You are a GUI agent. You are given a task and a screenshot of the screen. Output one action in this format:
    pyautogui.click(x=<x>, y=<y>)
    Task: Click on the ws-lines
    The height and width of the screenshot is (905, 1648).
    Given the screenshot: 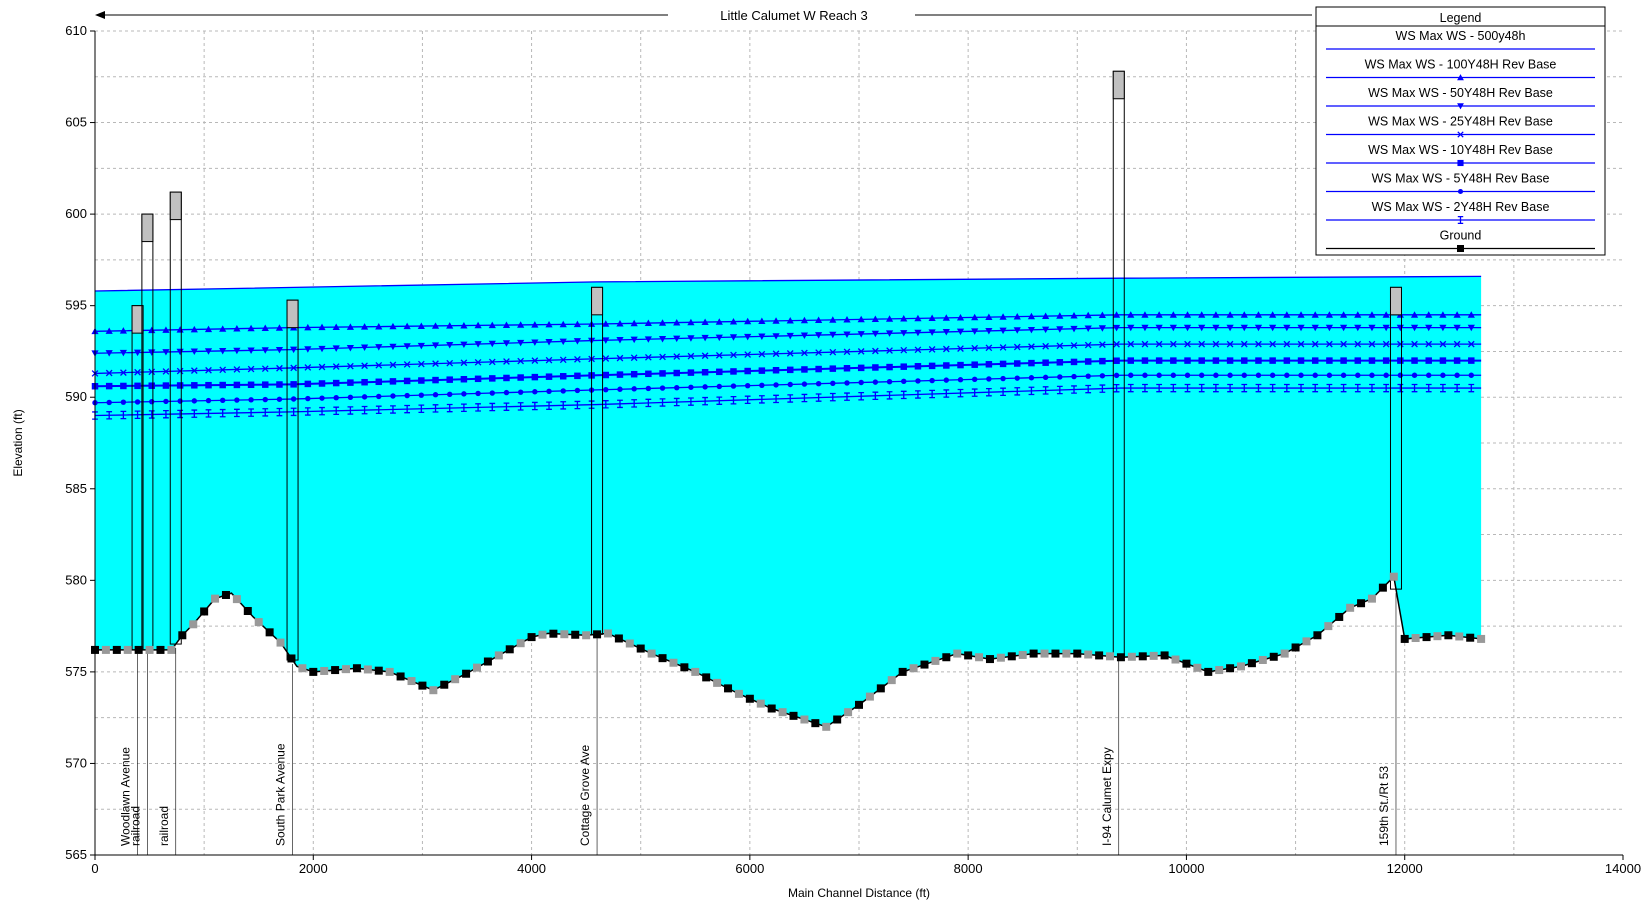 What is the action you would take?
    pyautogui.click(x=786, y=347)
    